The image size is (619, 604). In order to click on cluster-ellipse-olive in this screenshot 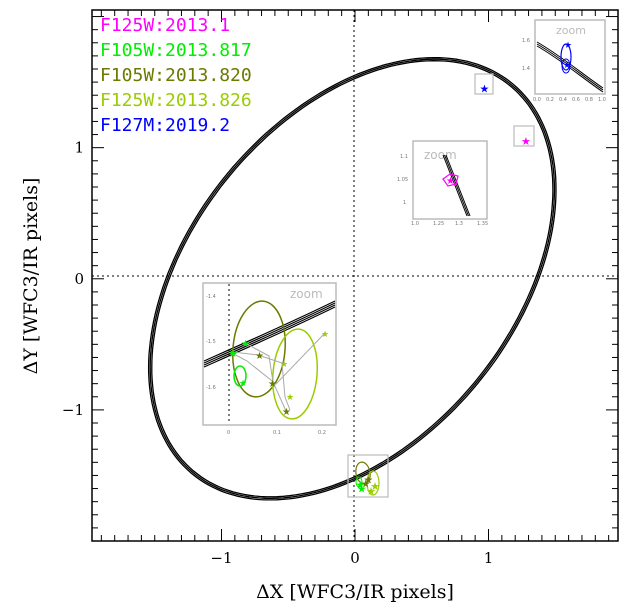, I will do `click(363, 473)`.